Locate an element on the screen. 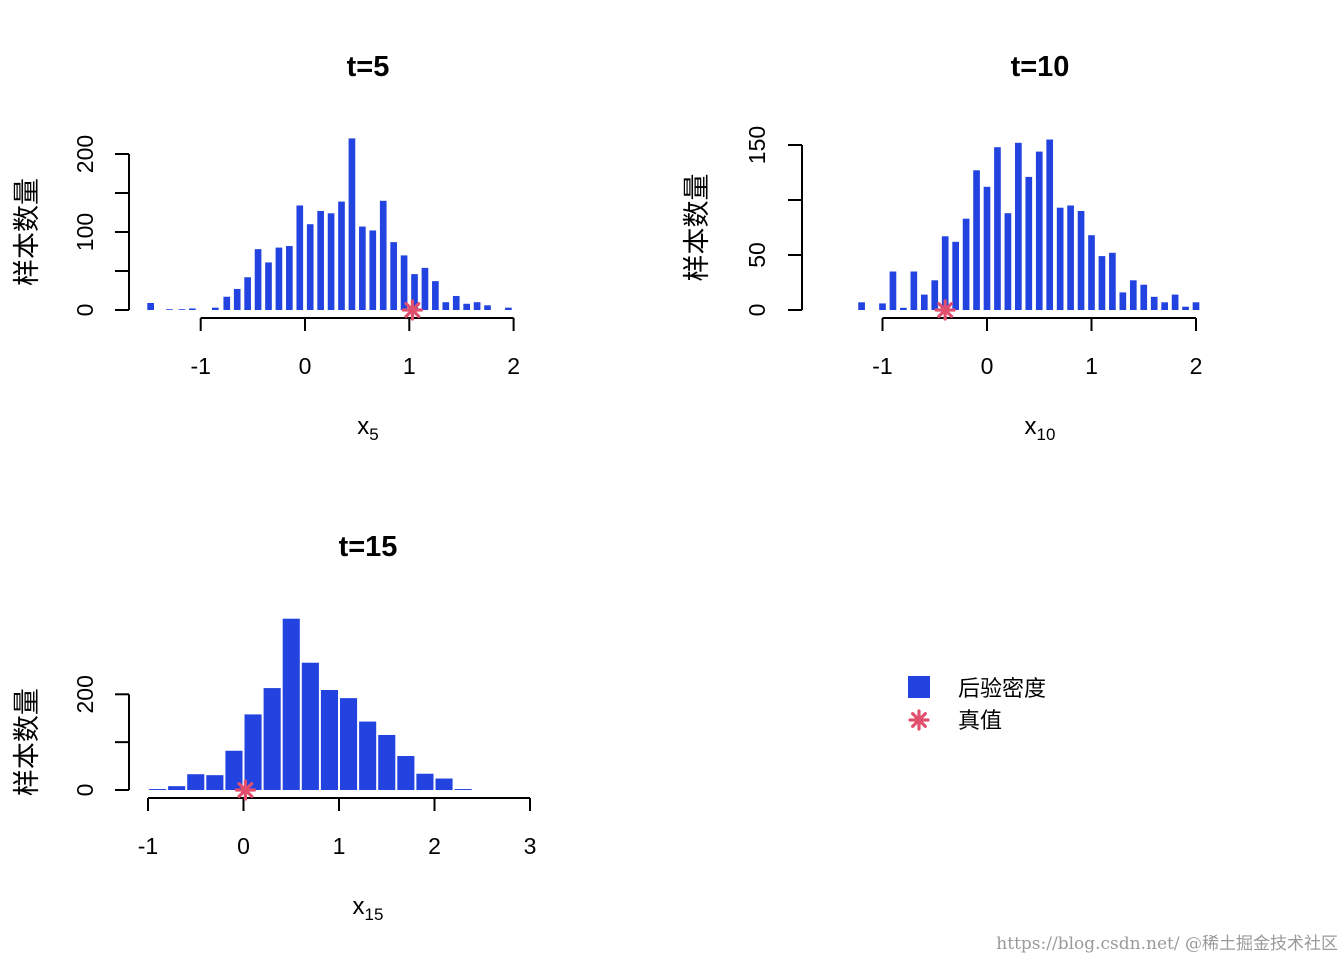 This screenshot has width=1344, height=960. y-tick-label: 150 is located at coordinates (757, 145).